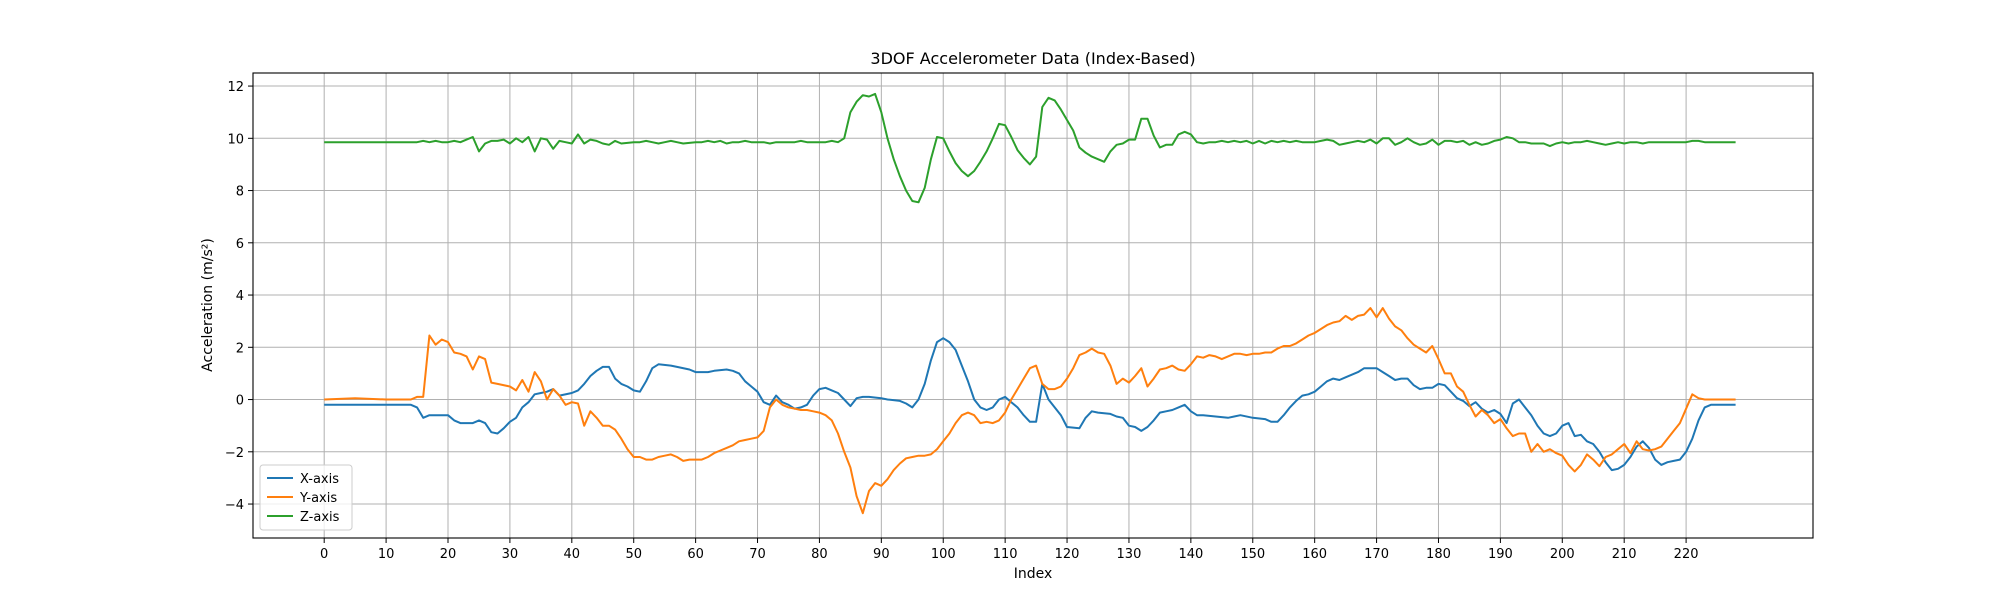  What do you see at coordinates (1252, 554) in the screenshot?
I see `x-tick-label: 150` at bounding box center [1252, 554].